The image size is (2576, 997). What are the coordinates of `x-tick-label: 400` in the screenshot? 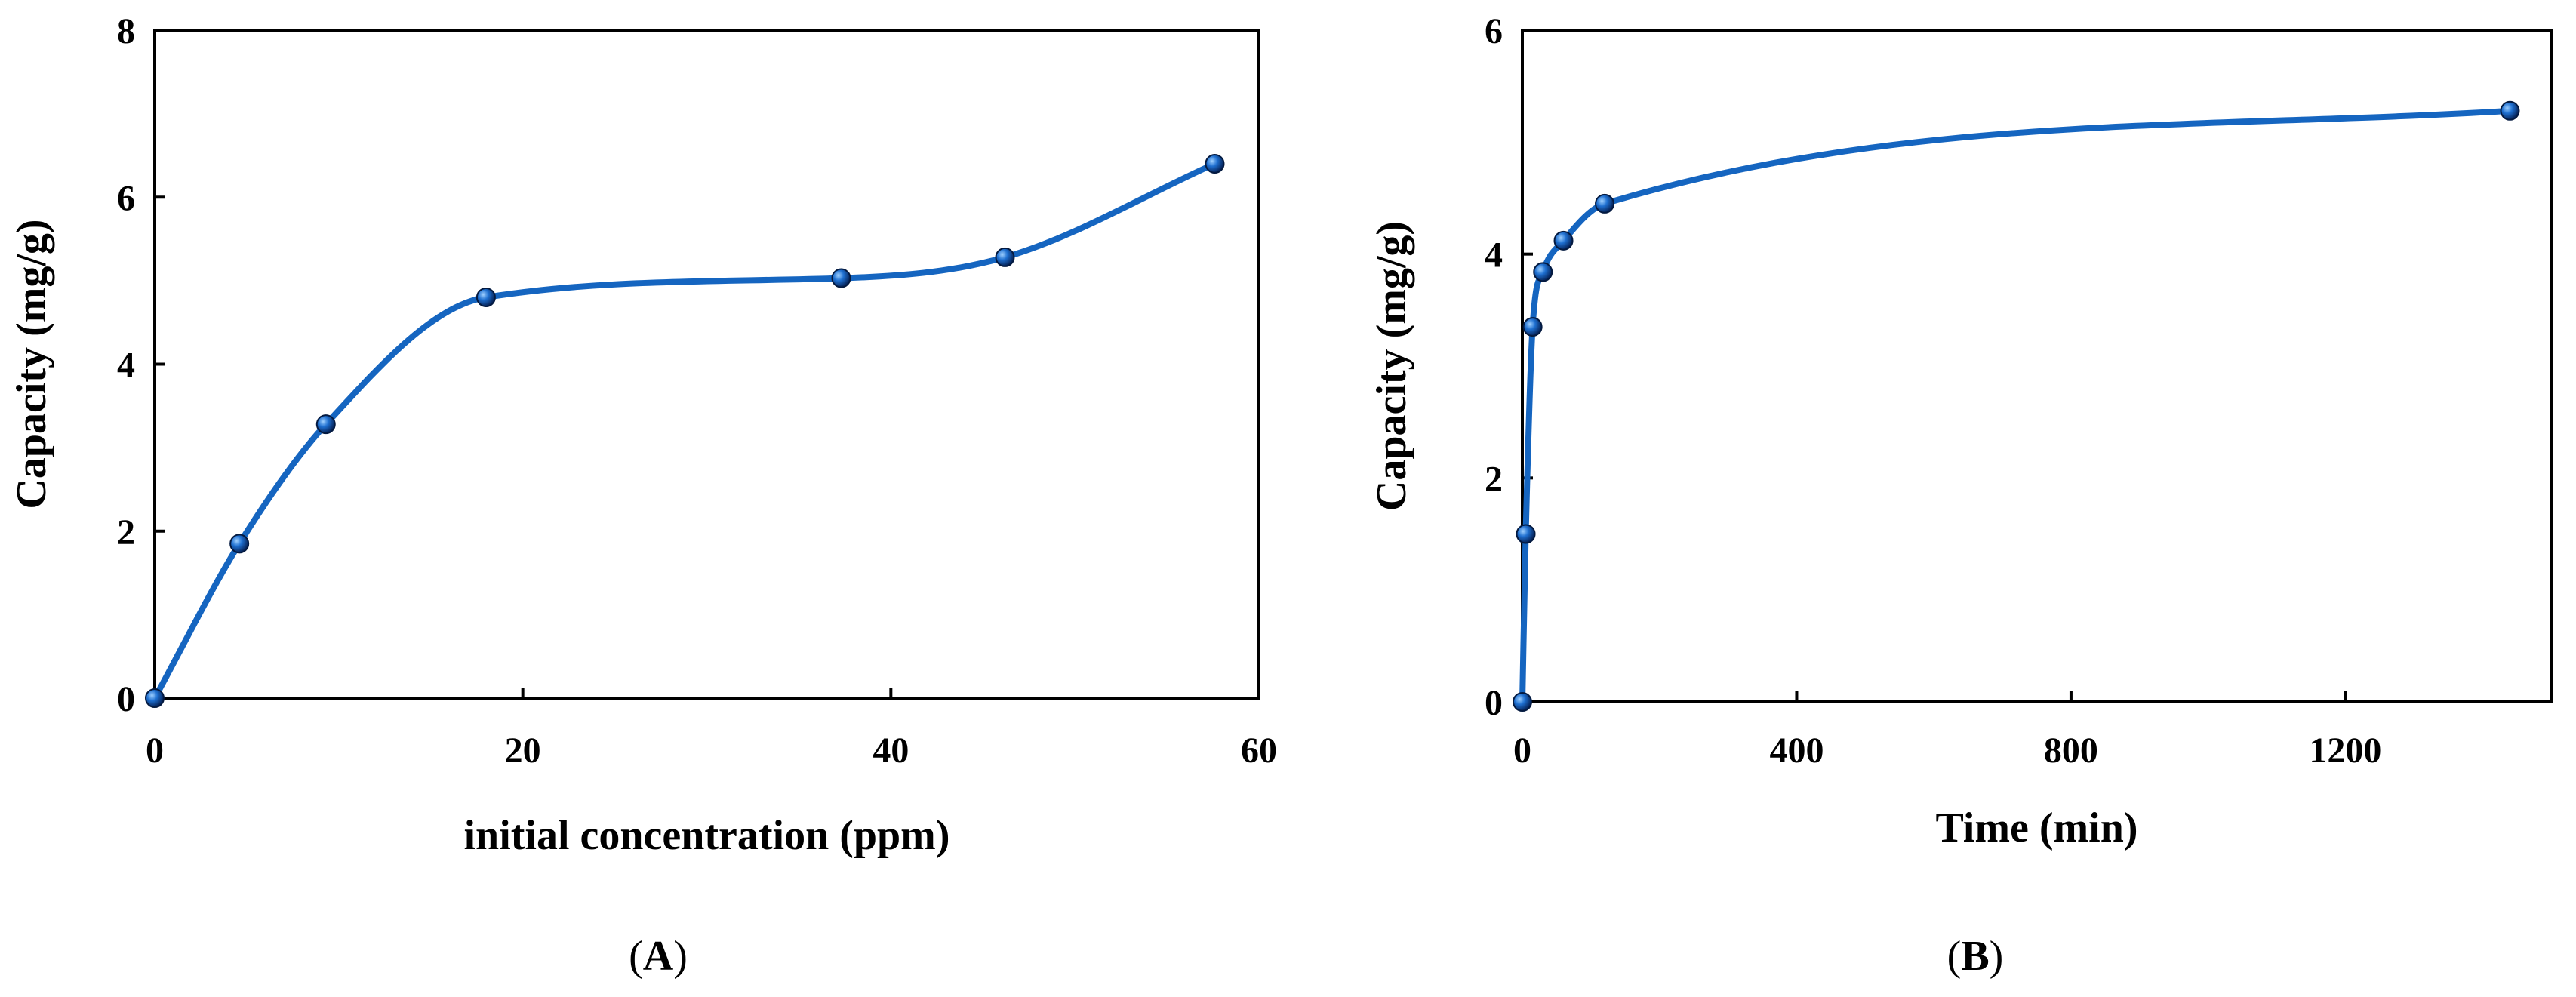 It's located at (1796, 751).